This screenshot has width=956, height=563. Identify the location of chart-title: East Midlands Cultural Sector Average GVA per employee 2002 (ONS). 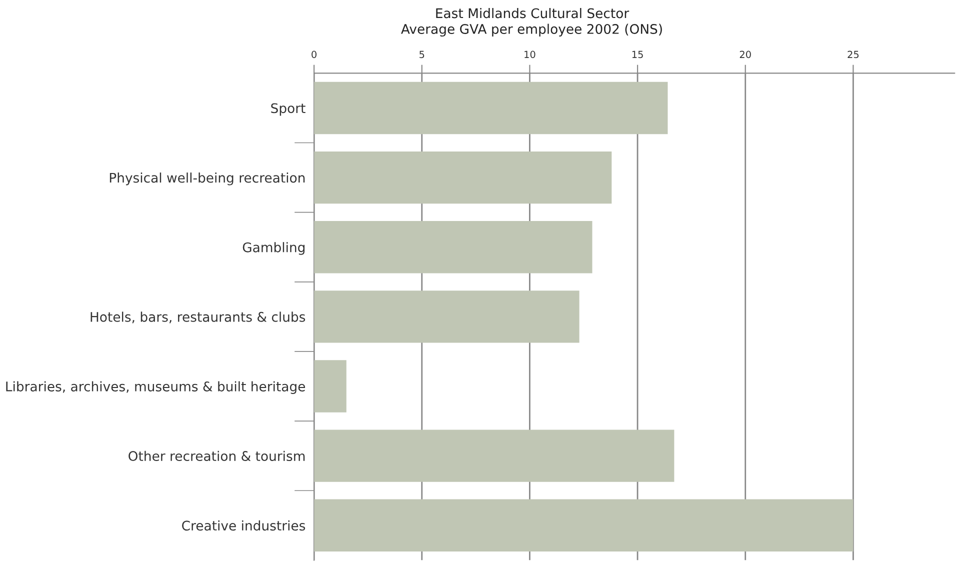
(531, 22).